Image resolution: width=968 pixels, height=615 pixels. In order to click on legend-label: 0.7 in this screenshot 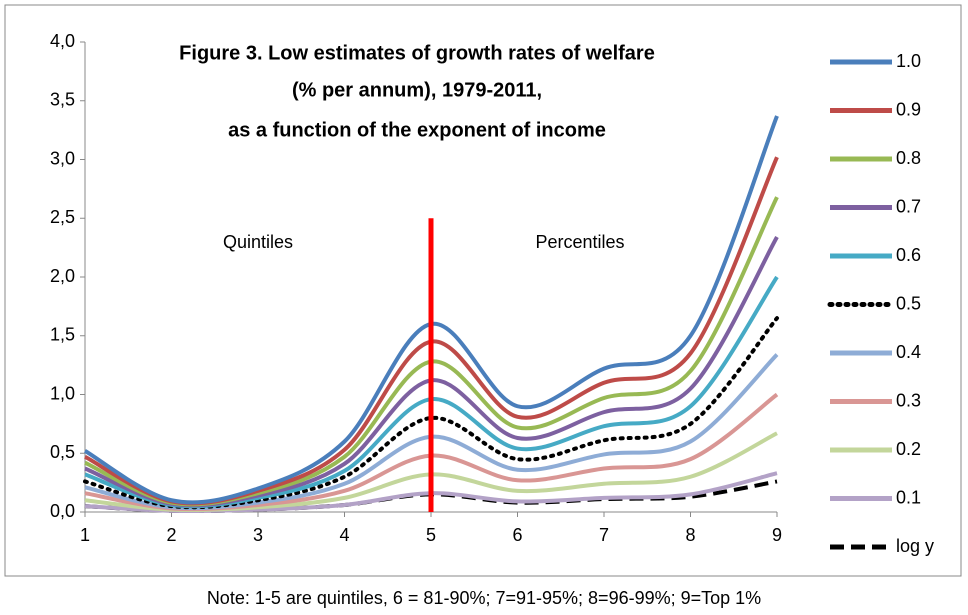, I will do `click(908, 206)`.